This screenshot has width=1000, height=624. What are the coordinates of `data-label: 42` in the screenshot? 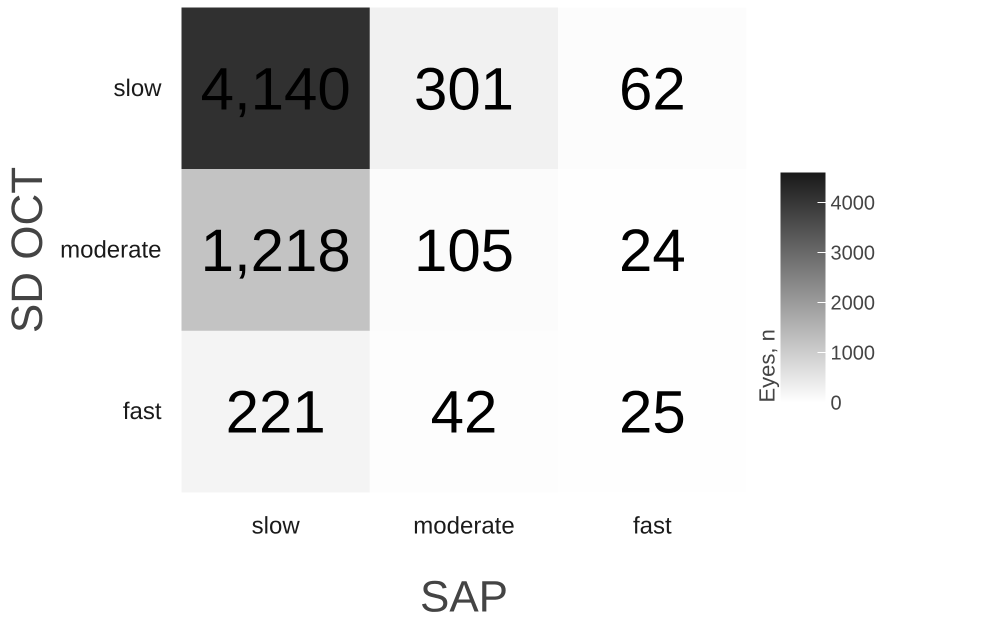 It's located at (464, 412).